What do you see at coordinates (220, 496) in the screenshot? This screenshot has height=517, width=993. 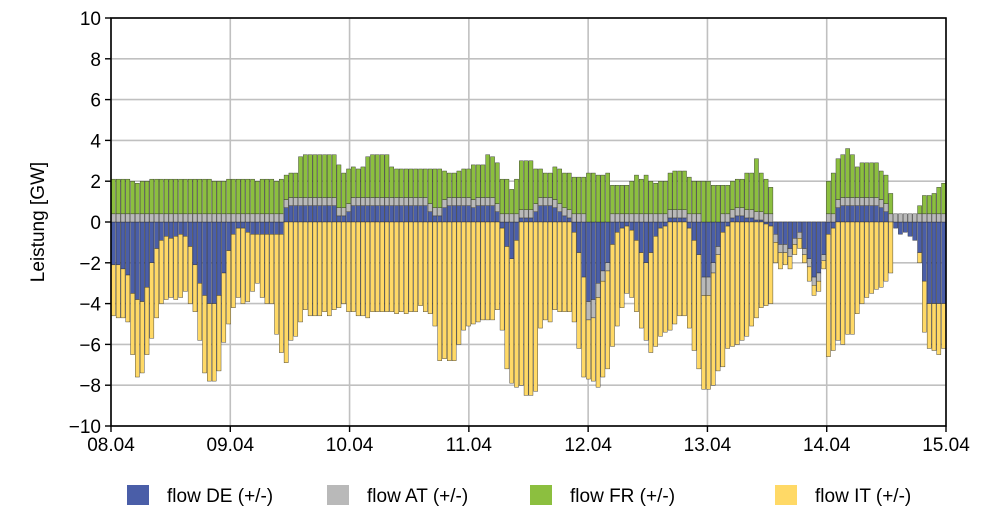 I see `legend-label-de: flow DE (+/-)` at bounding box center [220, 496].